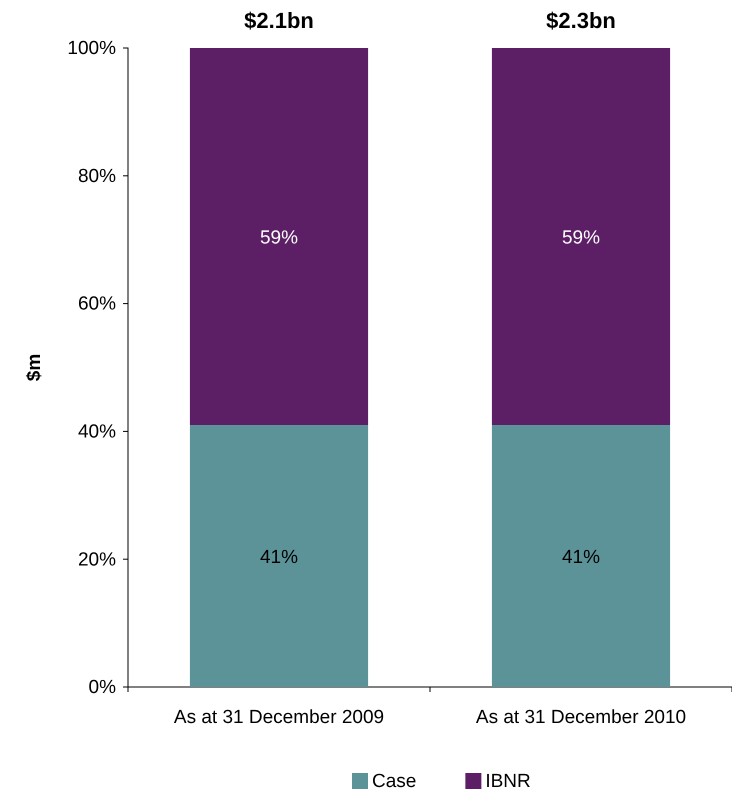 Image resolution: width=732 pixels, height=800 pixels. Describe the element at coordinates (279, 20) in the screenshot. I see `annotation: $2.1bn` at that location.